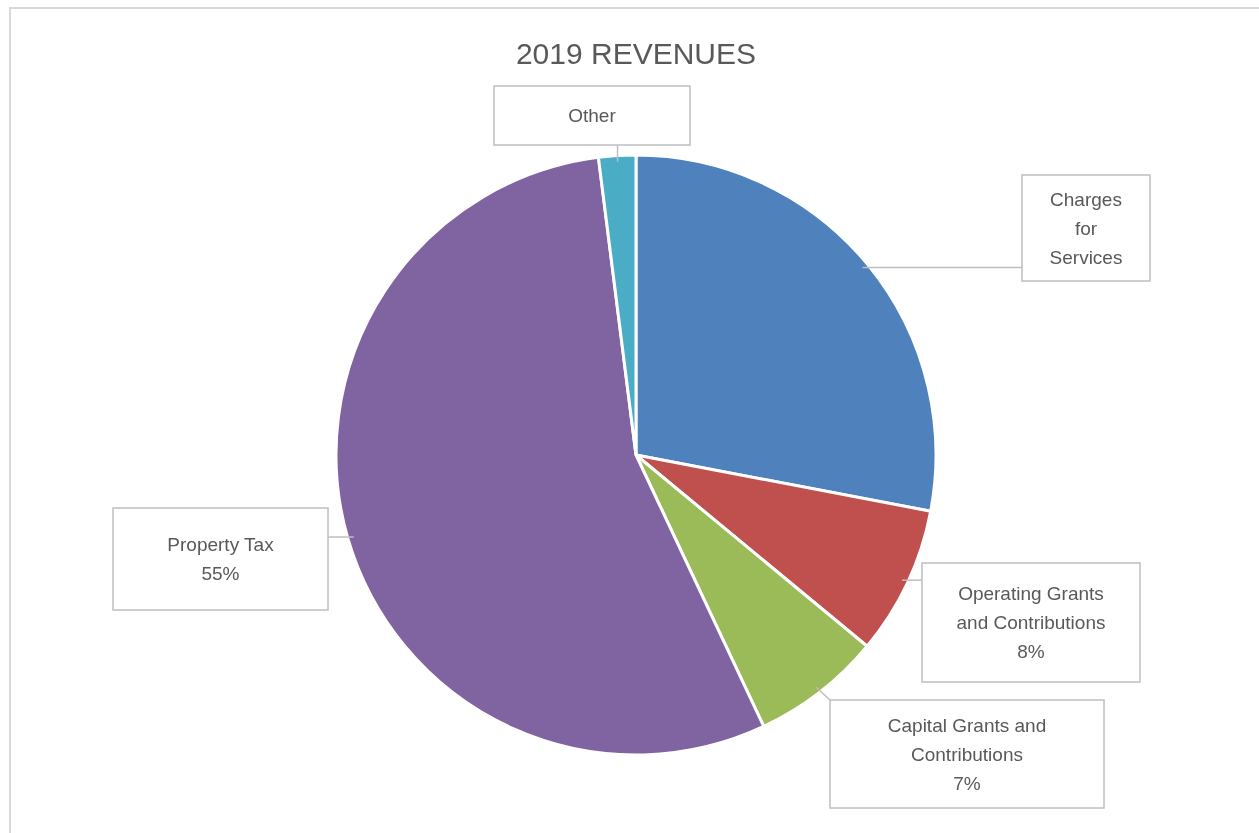  What do you see at coordinates (220, 573) in the screenshot?
I see `data-label: 55%` at bounding box center [220, 573].